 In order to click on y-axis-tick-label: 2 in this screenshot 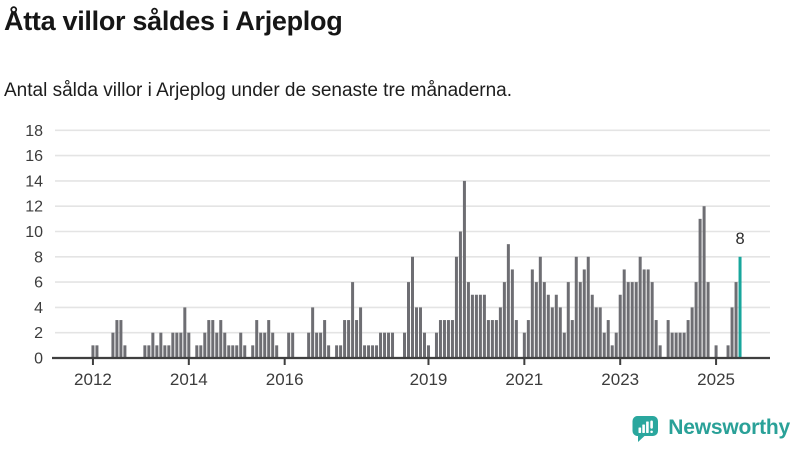, I will do `click(38, 333)`.